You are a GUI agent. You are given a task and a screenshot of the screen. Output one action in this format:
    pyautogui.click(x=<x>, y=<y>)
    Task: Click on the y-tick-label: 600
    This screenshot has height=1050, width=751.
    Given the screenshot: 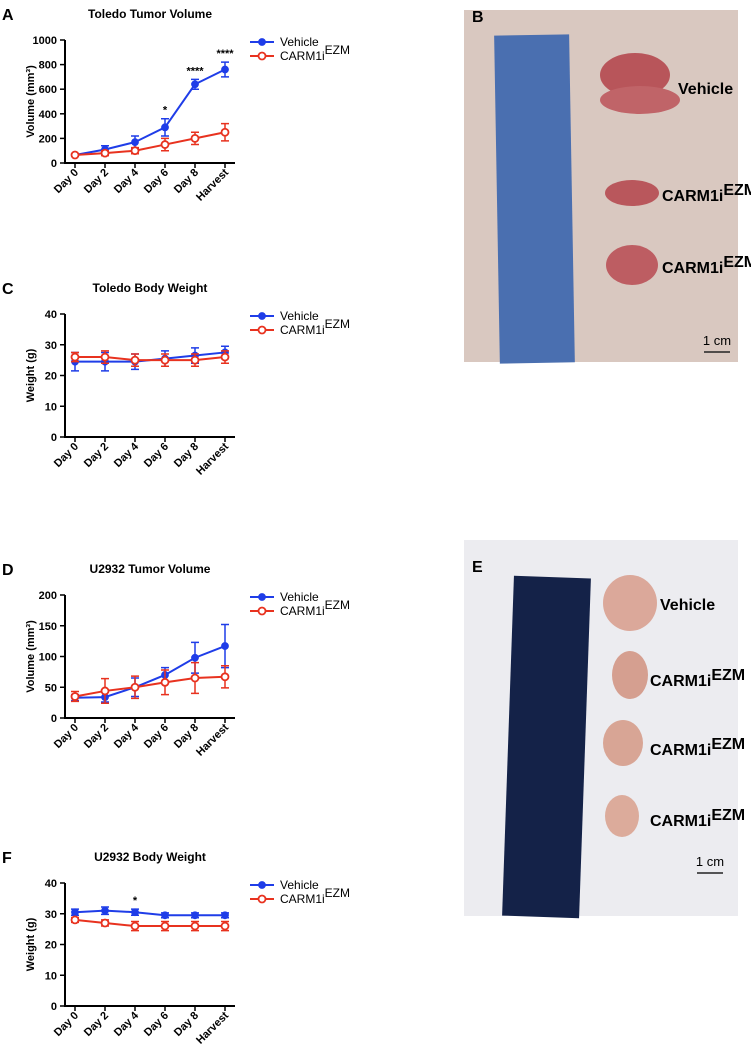 What is the action you would take?
    pyautogui.click(x=48, y=90)
    